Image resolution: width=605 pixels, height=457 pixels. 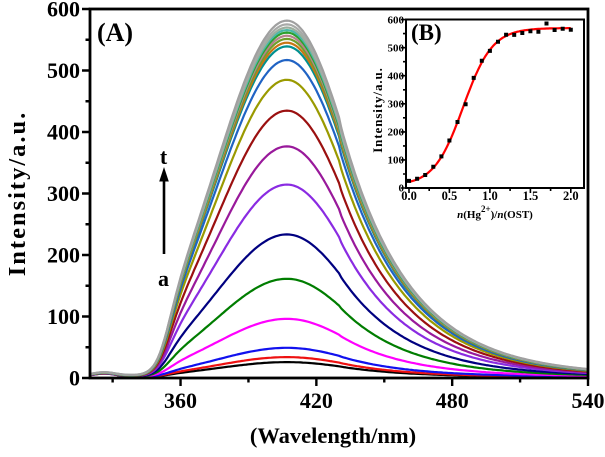 What do you see at coordinates (163, 278) in the screenshot?
I see `svg-text: a` at bounding box center [163, 278].